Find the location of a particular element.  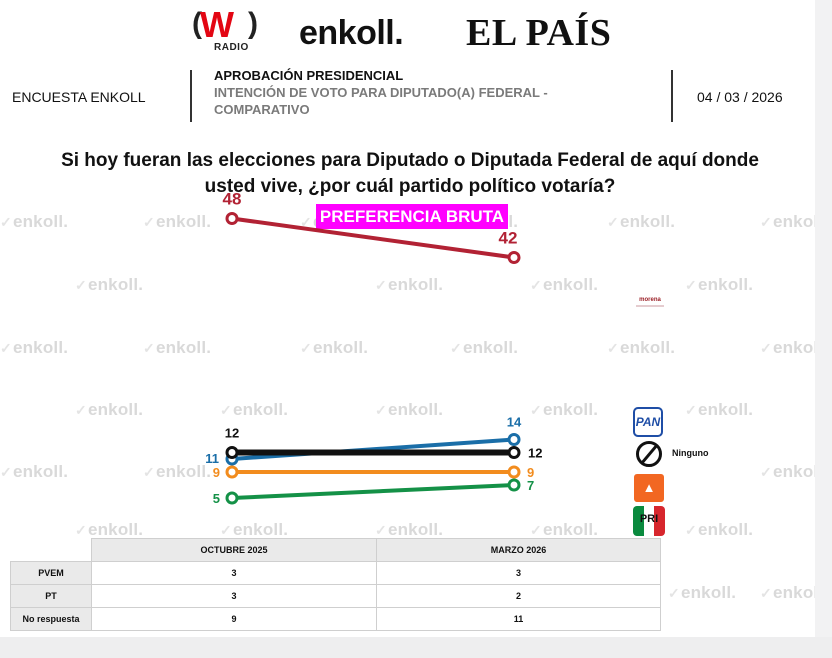

table-row-label: No respuesta is located at coordinates (51, 619).